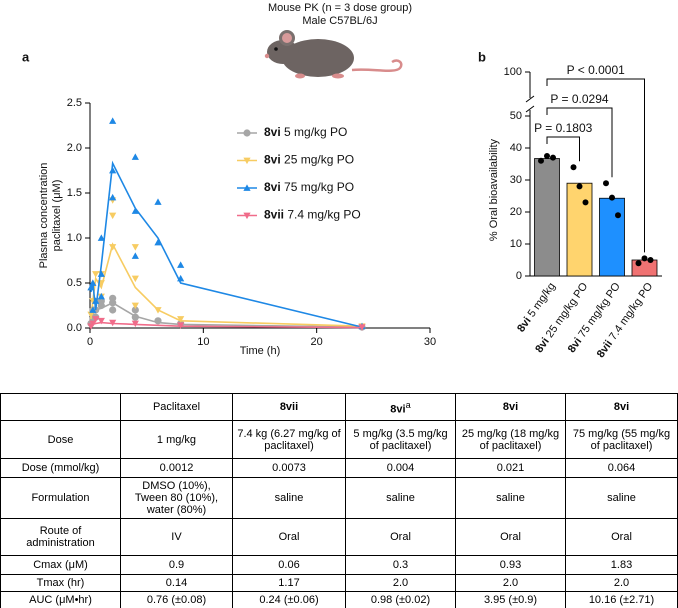 The image size is (678, 608). Describe the element at coordinates (57, 216) in the screenshot. I see `y-axis-label: paclitaxel (μM)` at that location.